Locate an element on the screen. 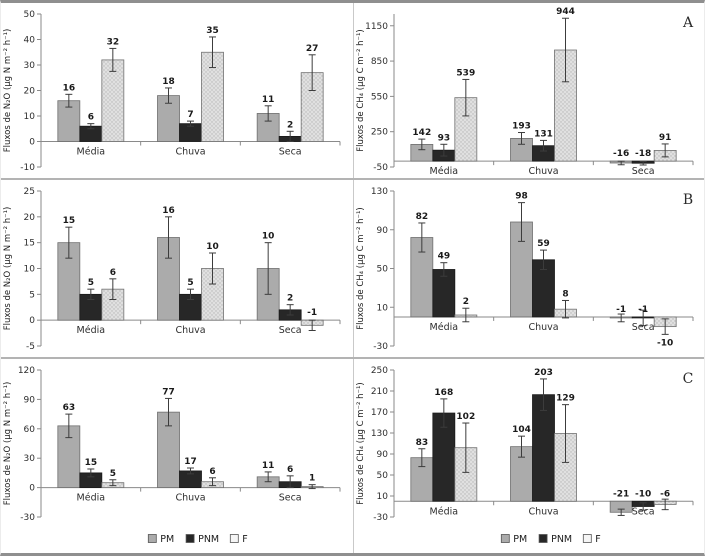 The image size is (705, 556). value-label-PNM-Média: 5 is located at coordinates (91, 283).